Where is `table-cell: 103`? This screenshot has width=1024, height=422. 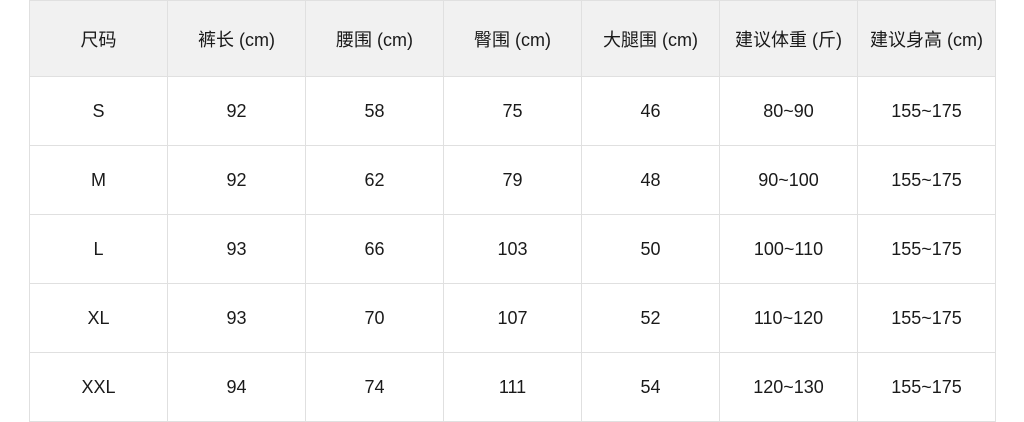 table-cell: 103 is located at coordinates (512, 249).